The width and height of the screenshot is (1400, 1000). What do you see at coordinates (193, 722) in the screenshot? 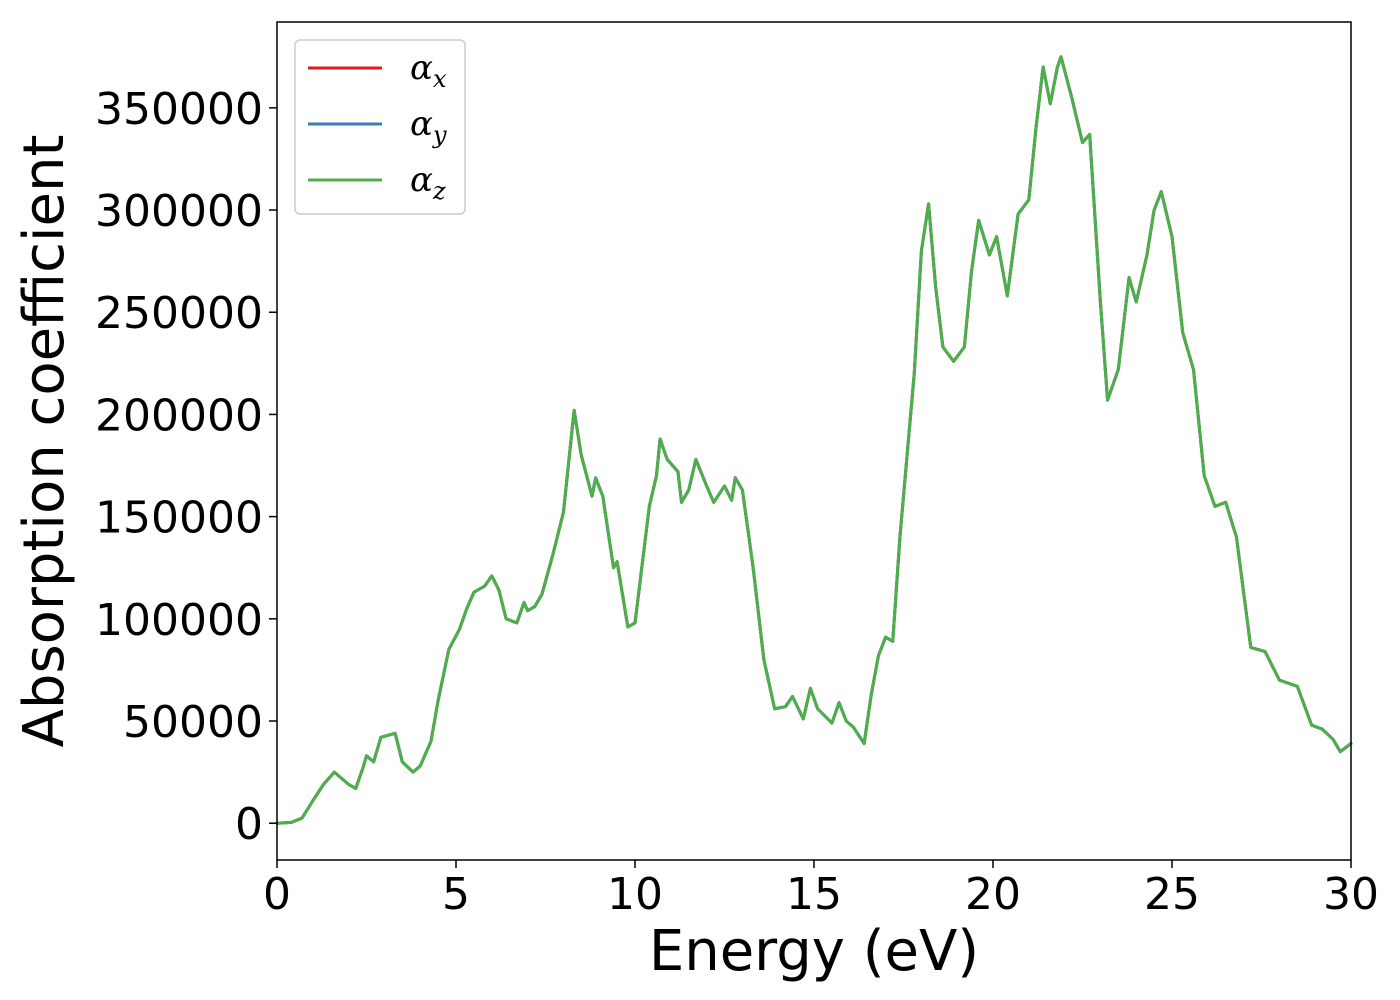
I see `y-tick-label: 50000` at bounding box center [193, 722].